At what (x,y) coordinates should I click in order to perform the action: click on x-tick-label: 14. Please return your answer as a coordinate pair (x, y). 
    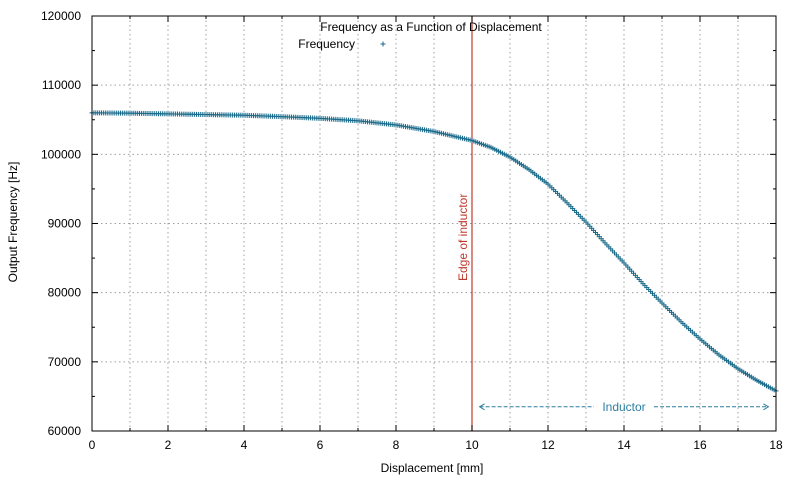
    Looking at the image, I should click on (624, 445).